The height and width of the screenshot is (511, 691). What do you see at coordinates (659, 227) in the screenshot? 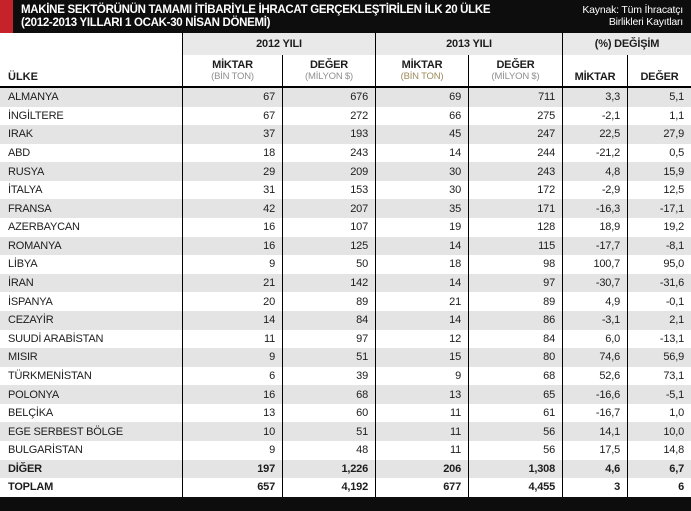
I see `value-cell: 19,2` at bounding box center [659, 227].